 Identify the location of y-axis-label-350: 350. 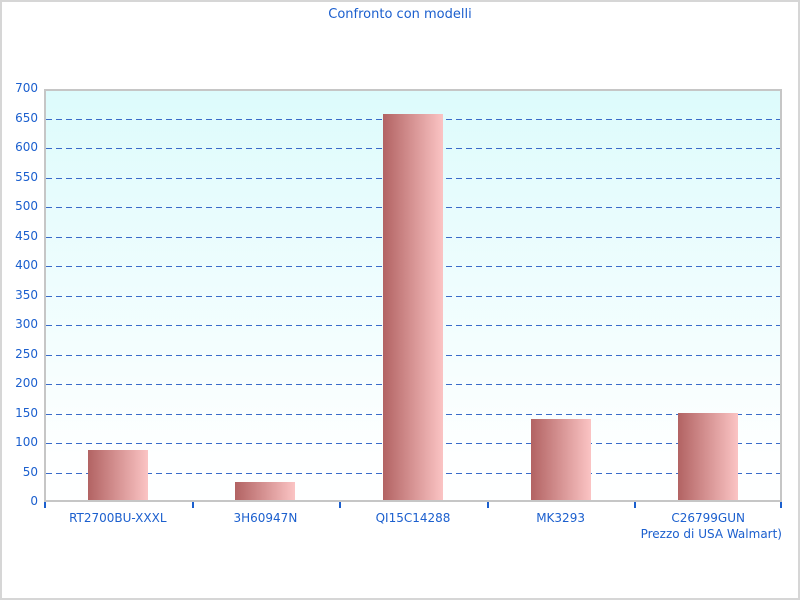
(26, 294).